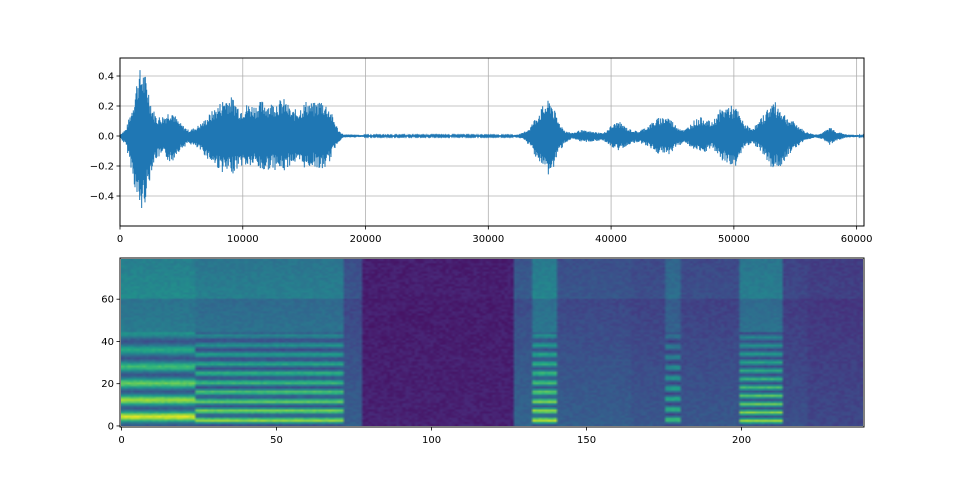 The width and height of the screenshot is (960, 480). Describe the element at coordinates (431, 440) in the screenshot. I see `spectrogram-x-tick-label: 100` at that location.